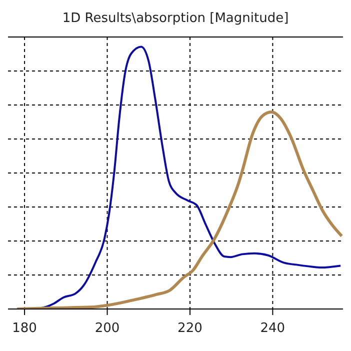  What do you see at coordinates (190, 328) in the screenshot?
I see `x-tick-label: 220` at bounding box center [190, 328].